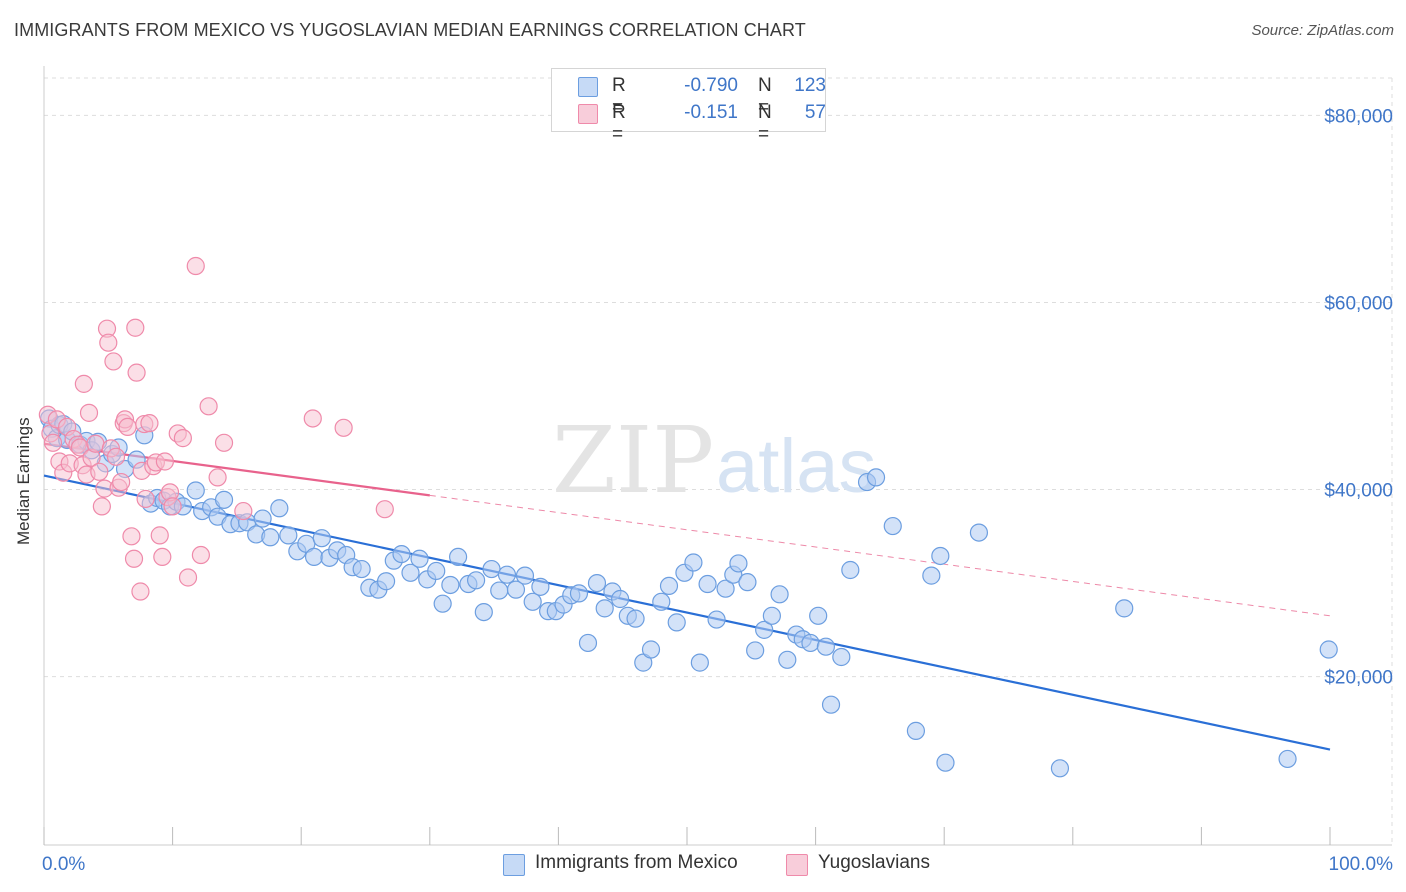  What do you see at coordinates (711, 85) in the screenshot?
I see `legend-r-value: -0.790` at bounding box center [711, 85].